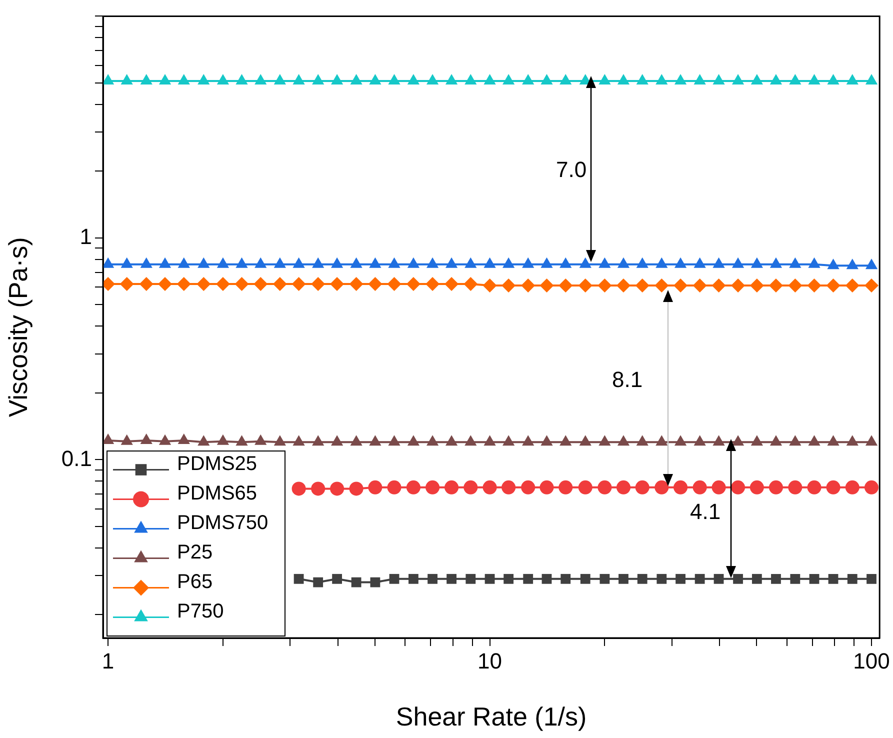  I want to click on annotation: 8.1, so click(627, 379).